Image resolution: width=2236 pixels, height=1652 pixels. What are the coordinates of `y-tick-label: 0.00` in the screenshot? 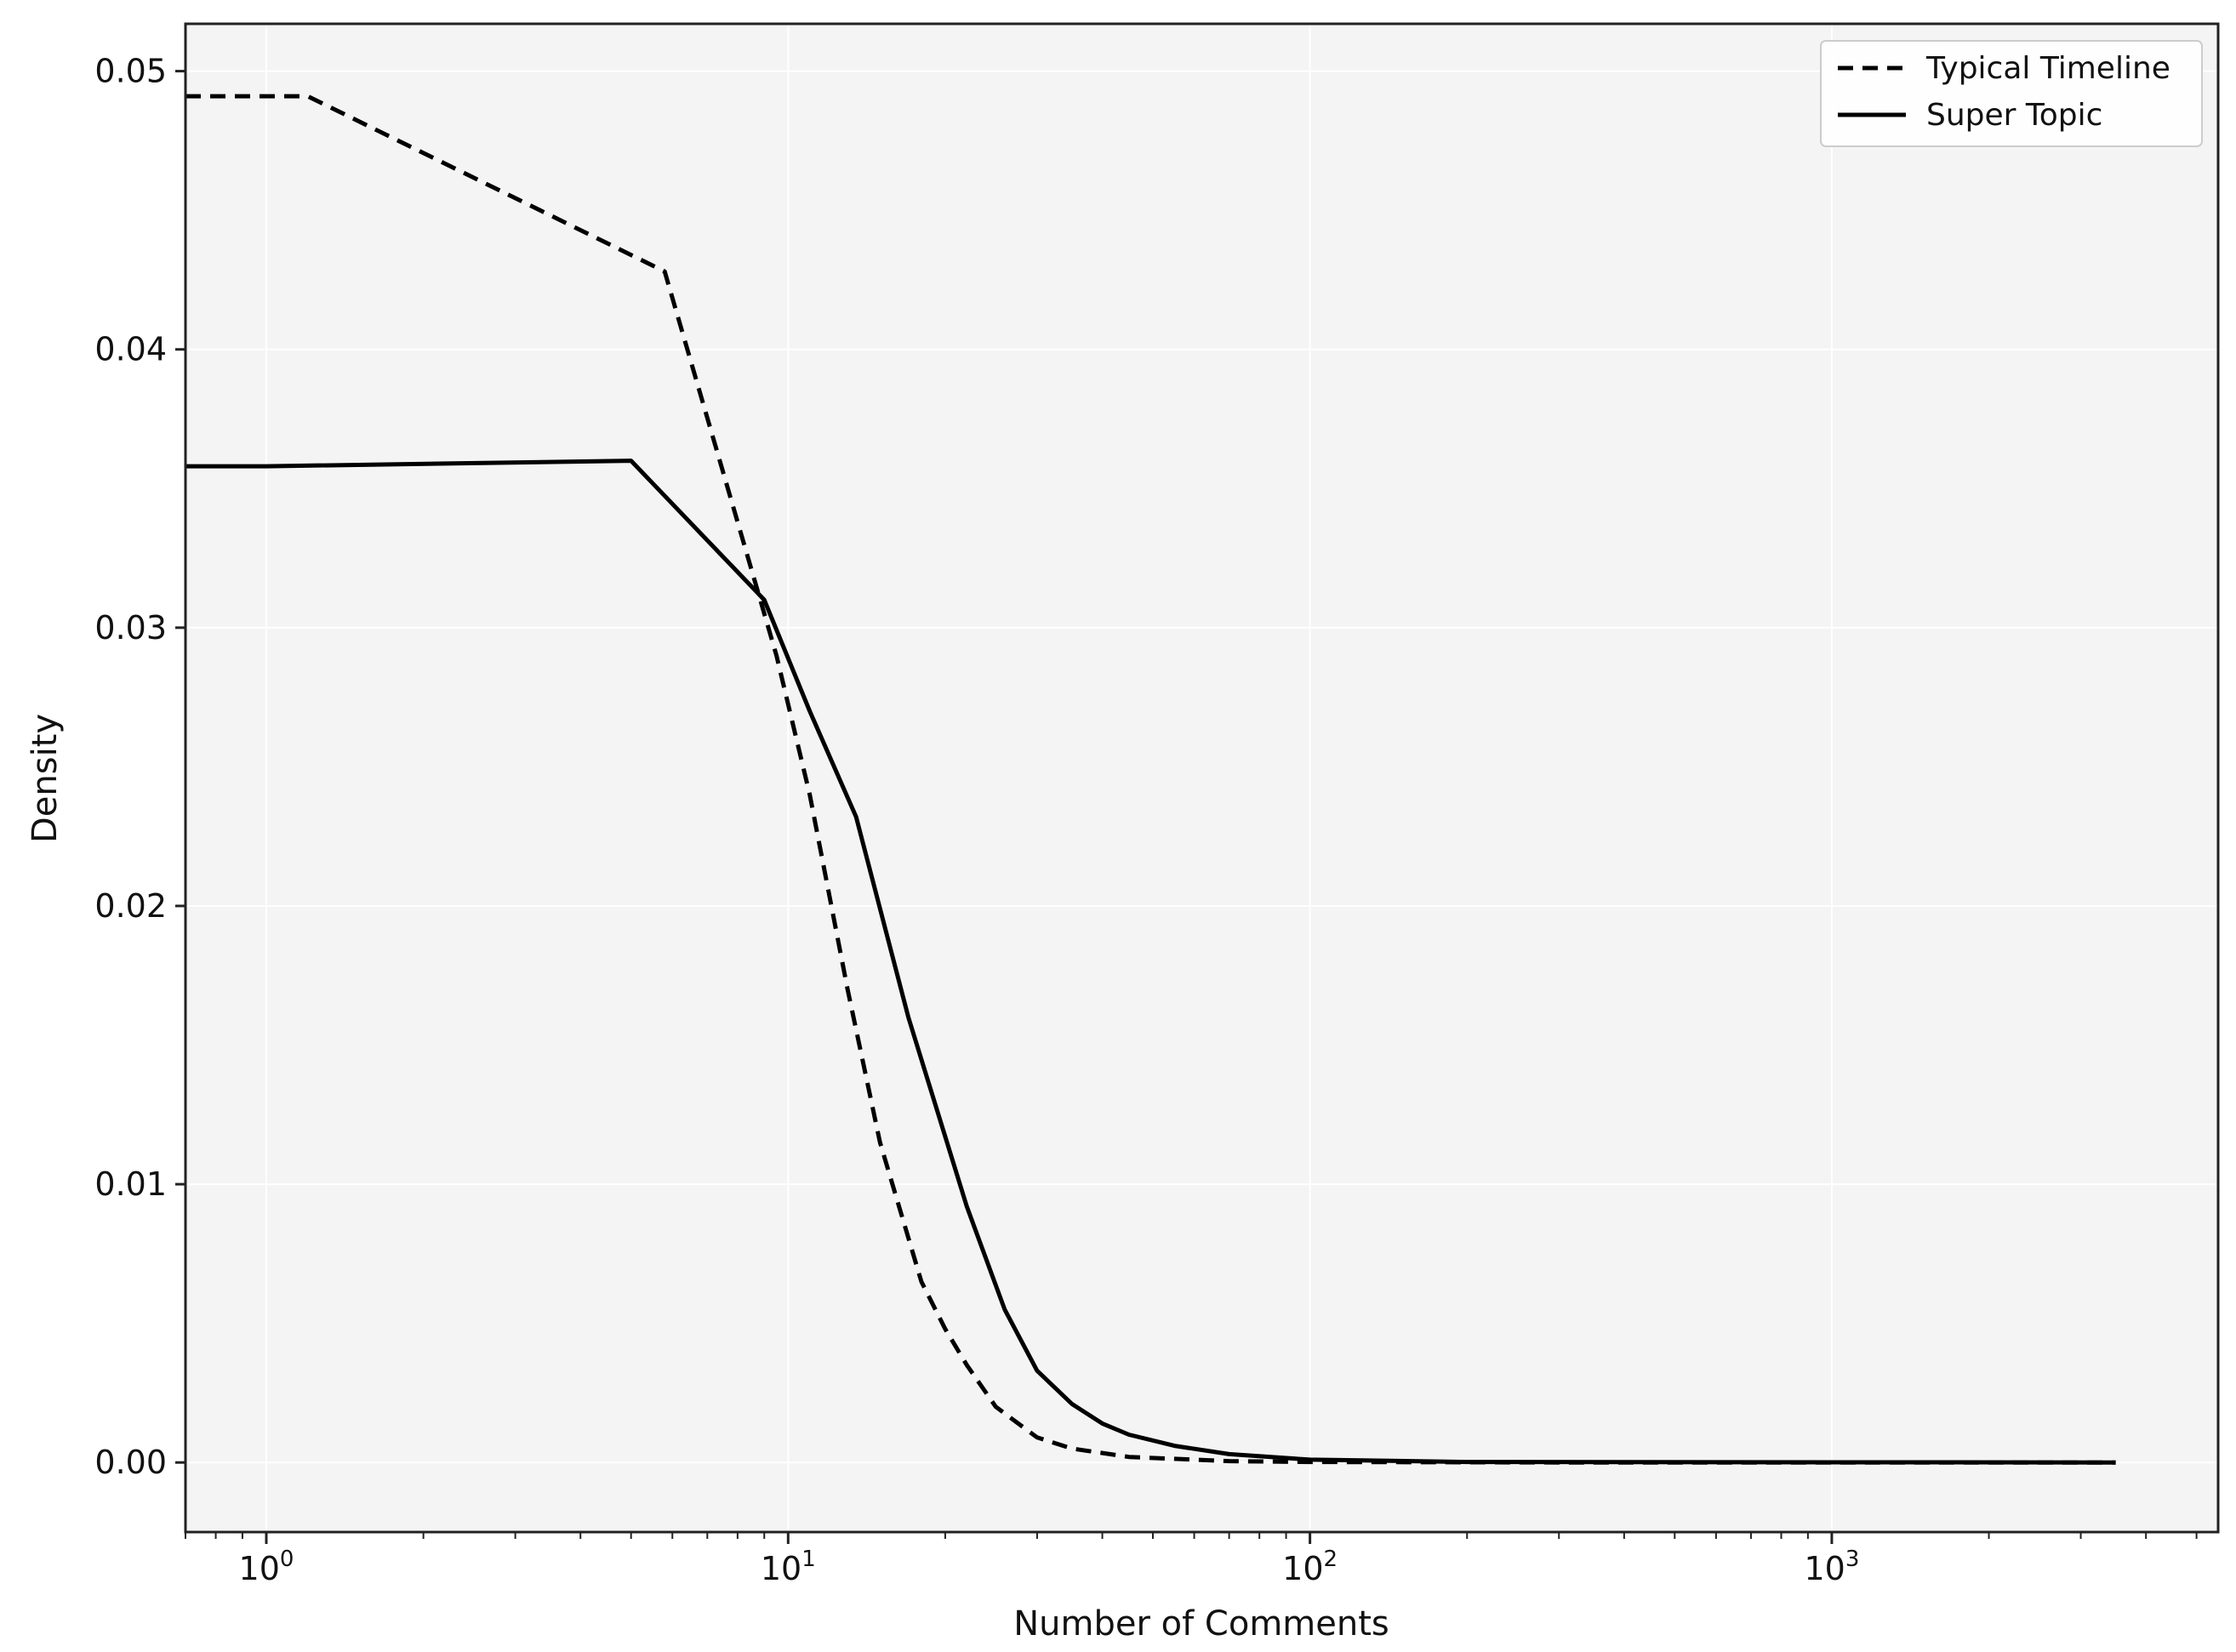 It's located at (130, 1462).